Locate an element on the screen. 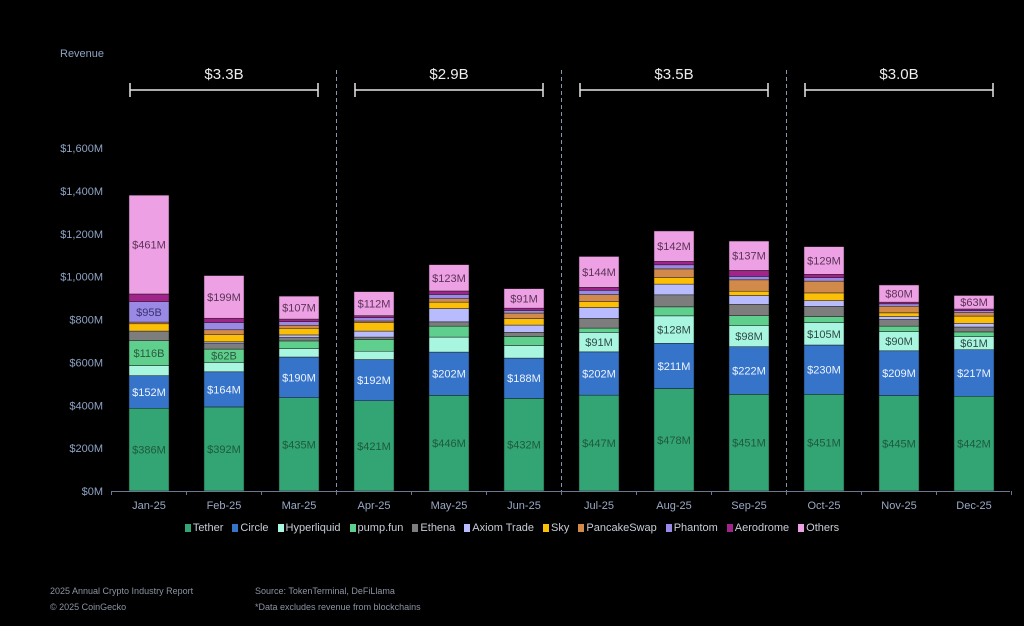  x-tick-label: Oct-25 is located at coordinates (823, 506).